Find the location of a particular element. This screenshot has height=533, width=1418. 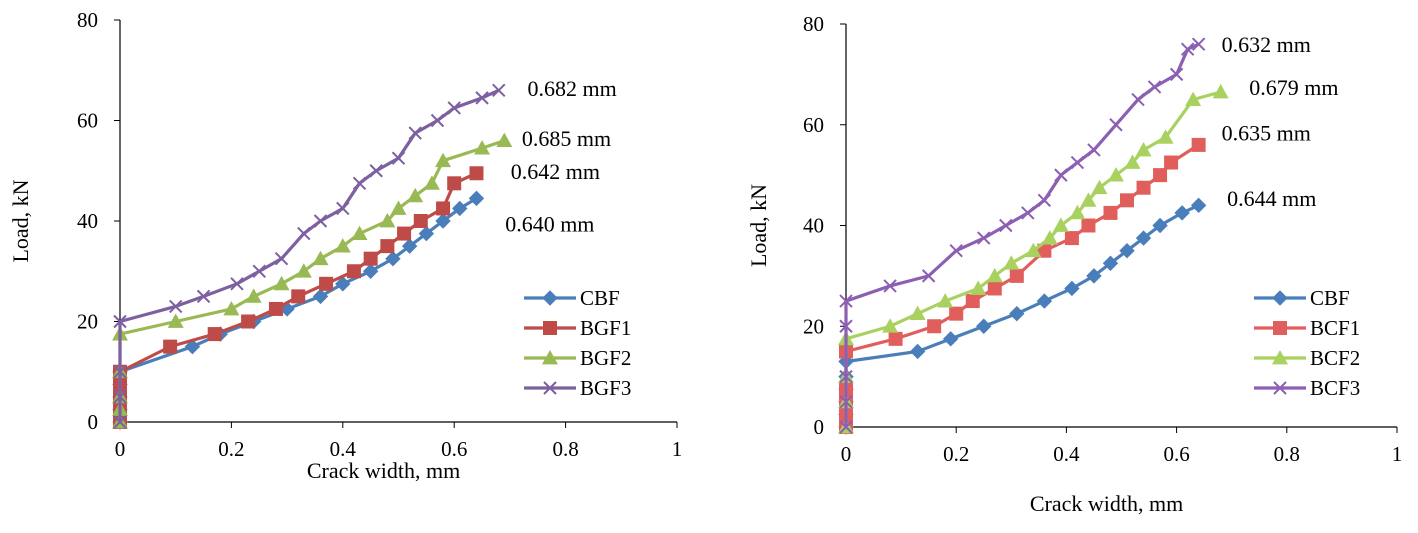

legend-item-bgf1: BGF1 is located at coordinates (577, 328).